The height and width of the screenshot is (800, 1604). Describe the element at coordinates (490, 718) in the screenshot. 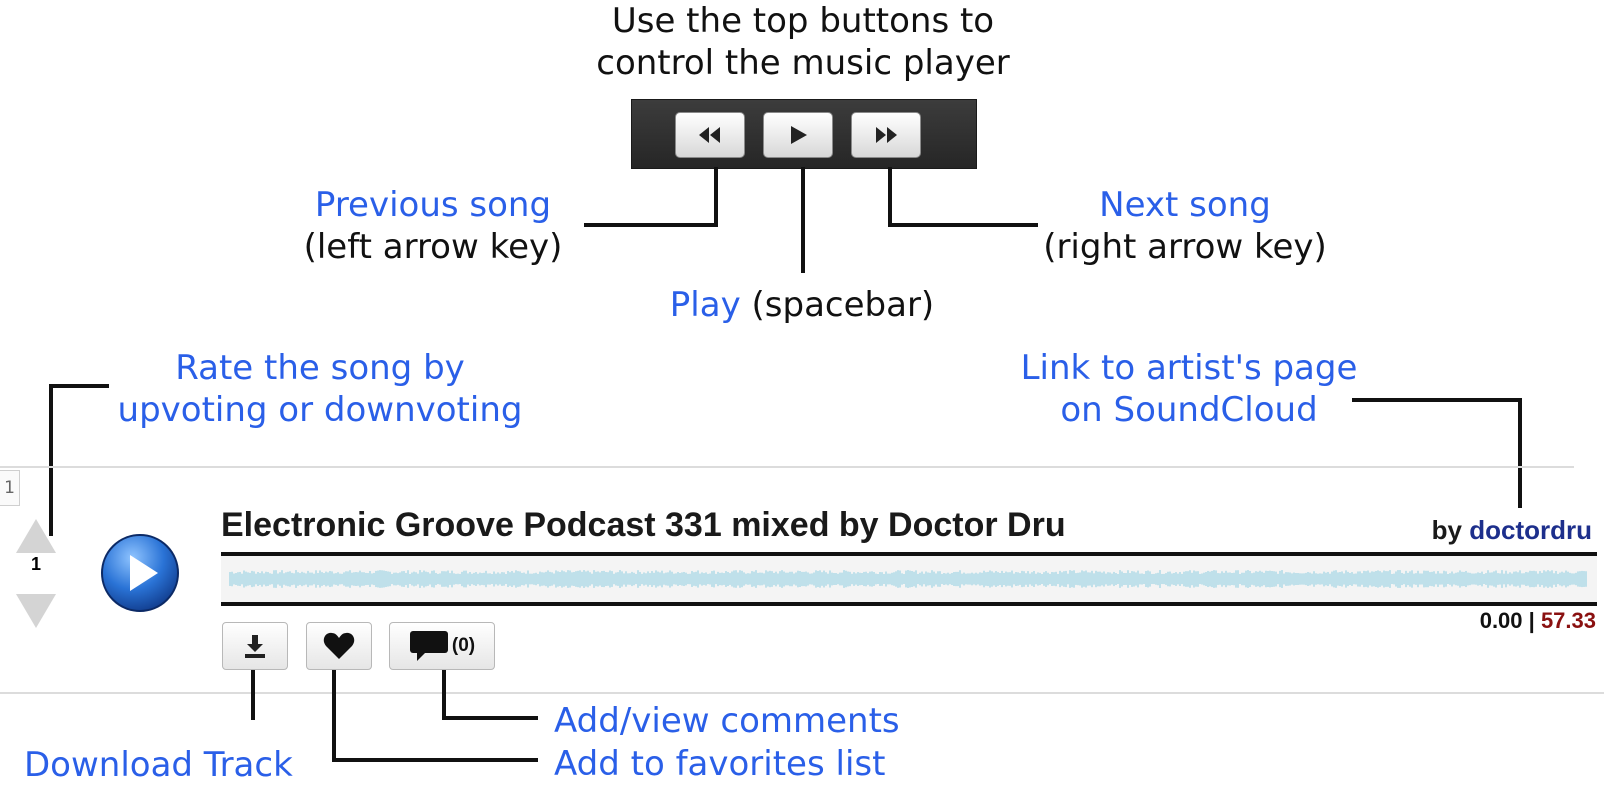

I see `comments-connector-h` at that location.